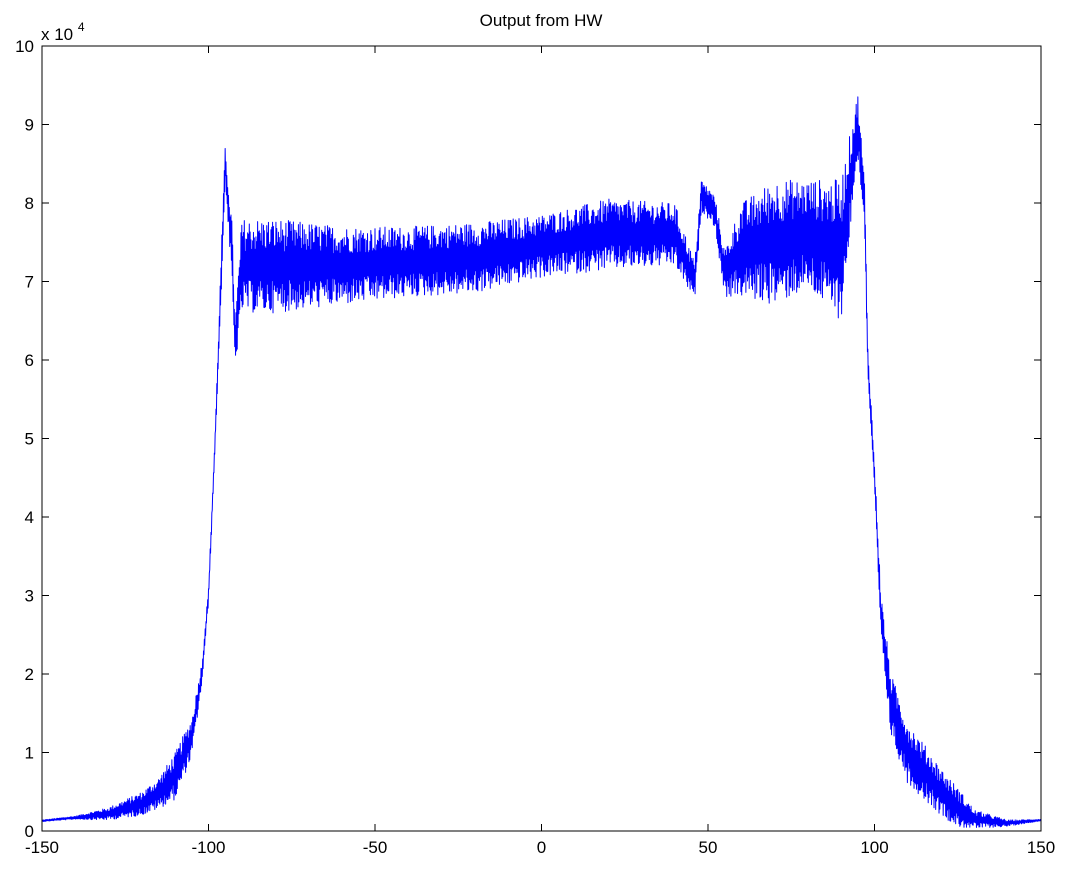 The width and height of the screenshot is (1067, 869). What do you see at coordinates (29, 439) in the screenshot?
I see `y-tick-label: 5` at bounding box center [29, 439].